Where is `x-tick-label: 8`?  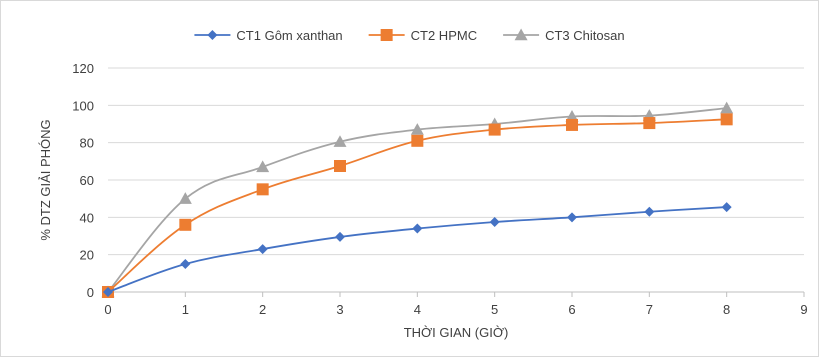
x-tick-label: 8 is located at coordinates (726, 309).